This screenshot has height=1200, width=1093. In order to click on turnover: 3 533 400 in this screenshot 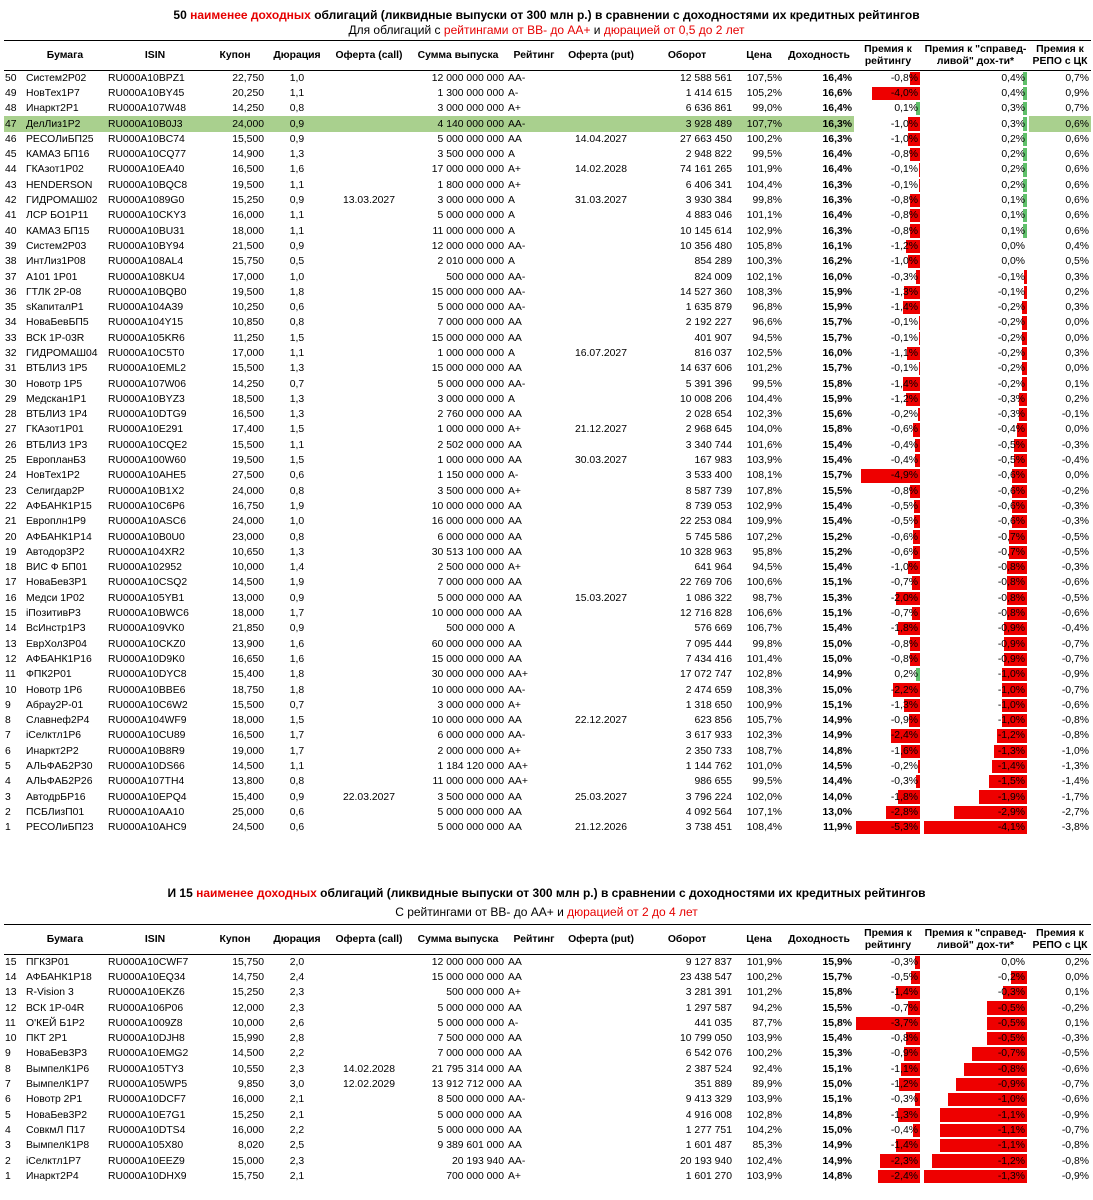, I will do `click(708, 476)`.